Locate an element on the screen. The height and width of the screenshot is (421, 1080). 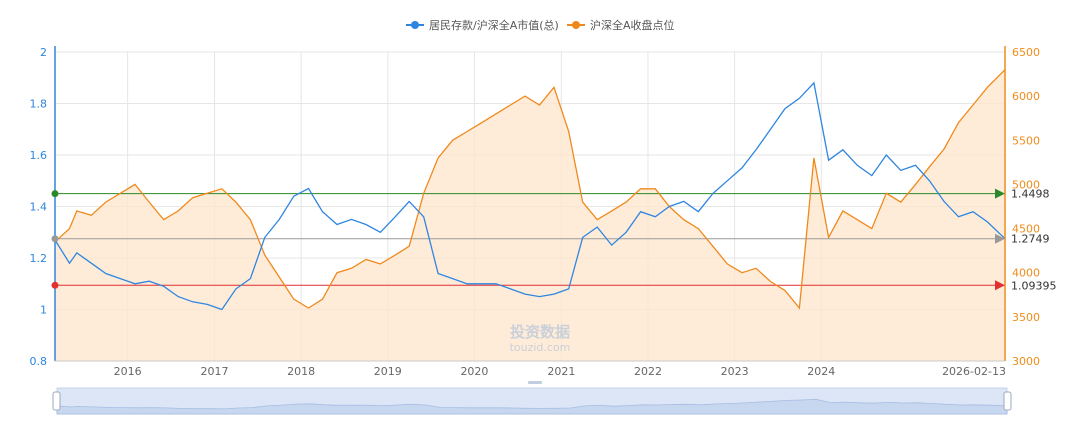
slider-handle-right is located at coordinates (1007, 401).